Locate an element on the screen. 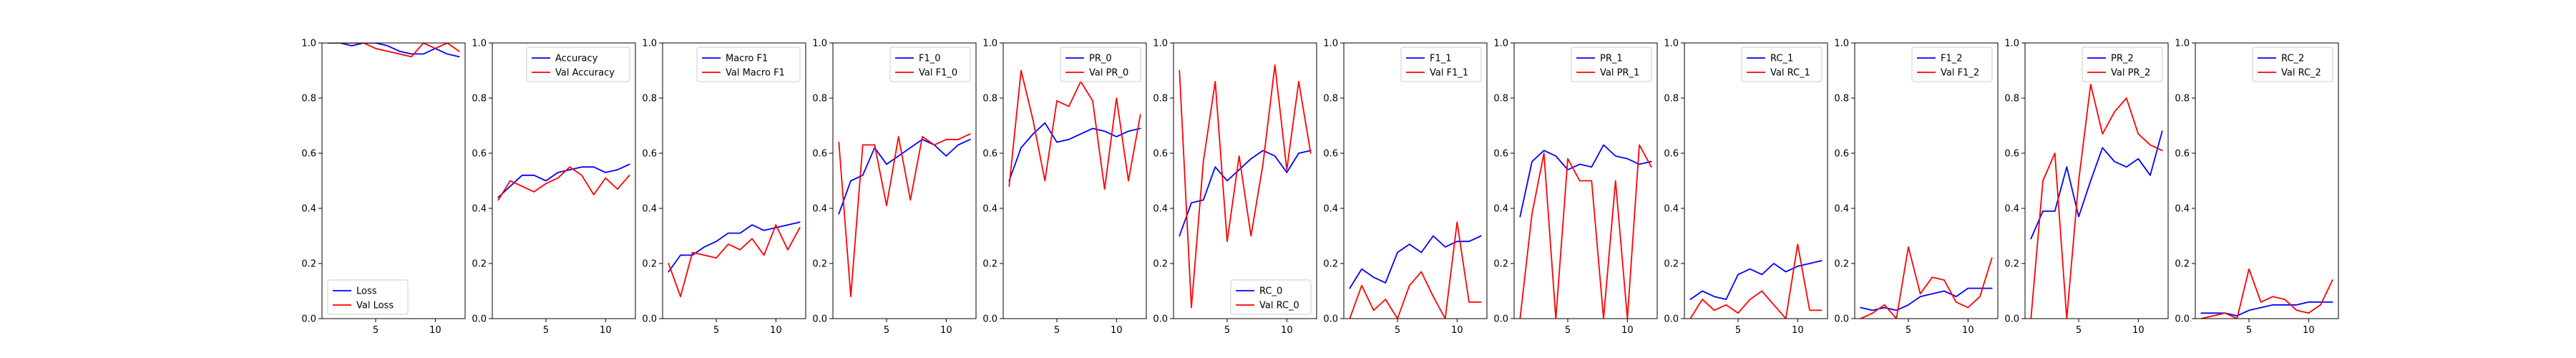  legend-label: Val F1_0 is located at coordinates (938, 73).